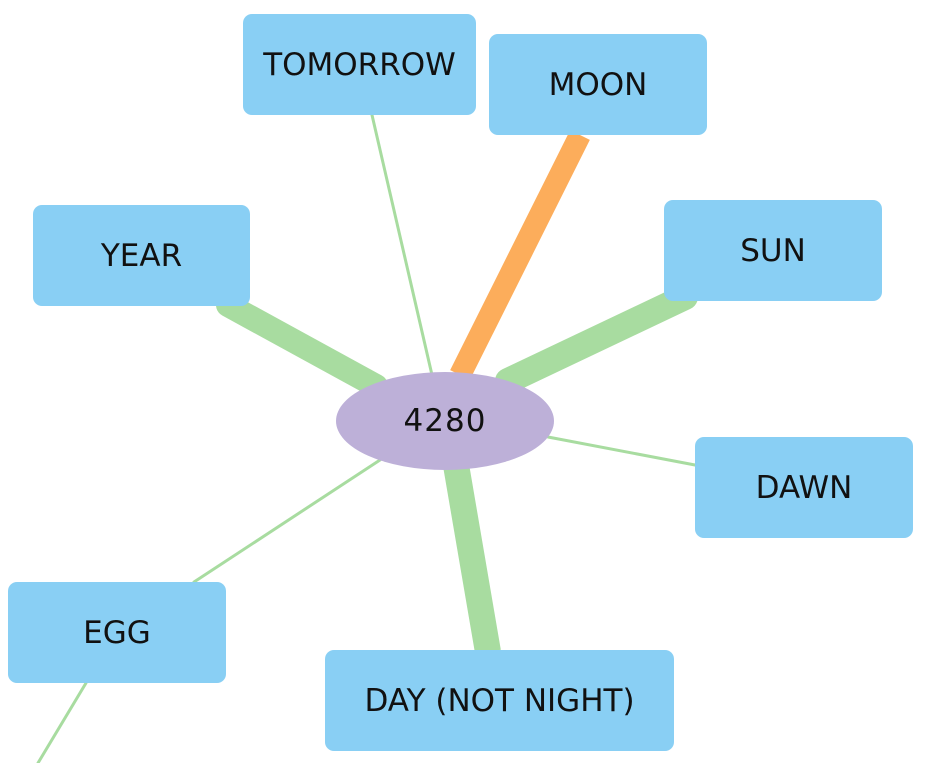 Image resolution: width=929 pixels, height=763 pixels. Describe the element at coordinates (596, 339) in the screenshot. I see `edge-center-sun` at that location.